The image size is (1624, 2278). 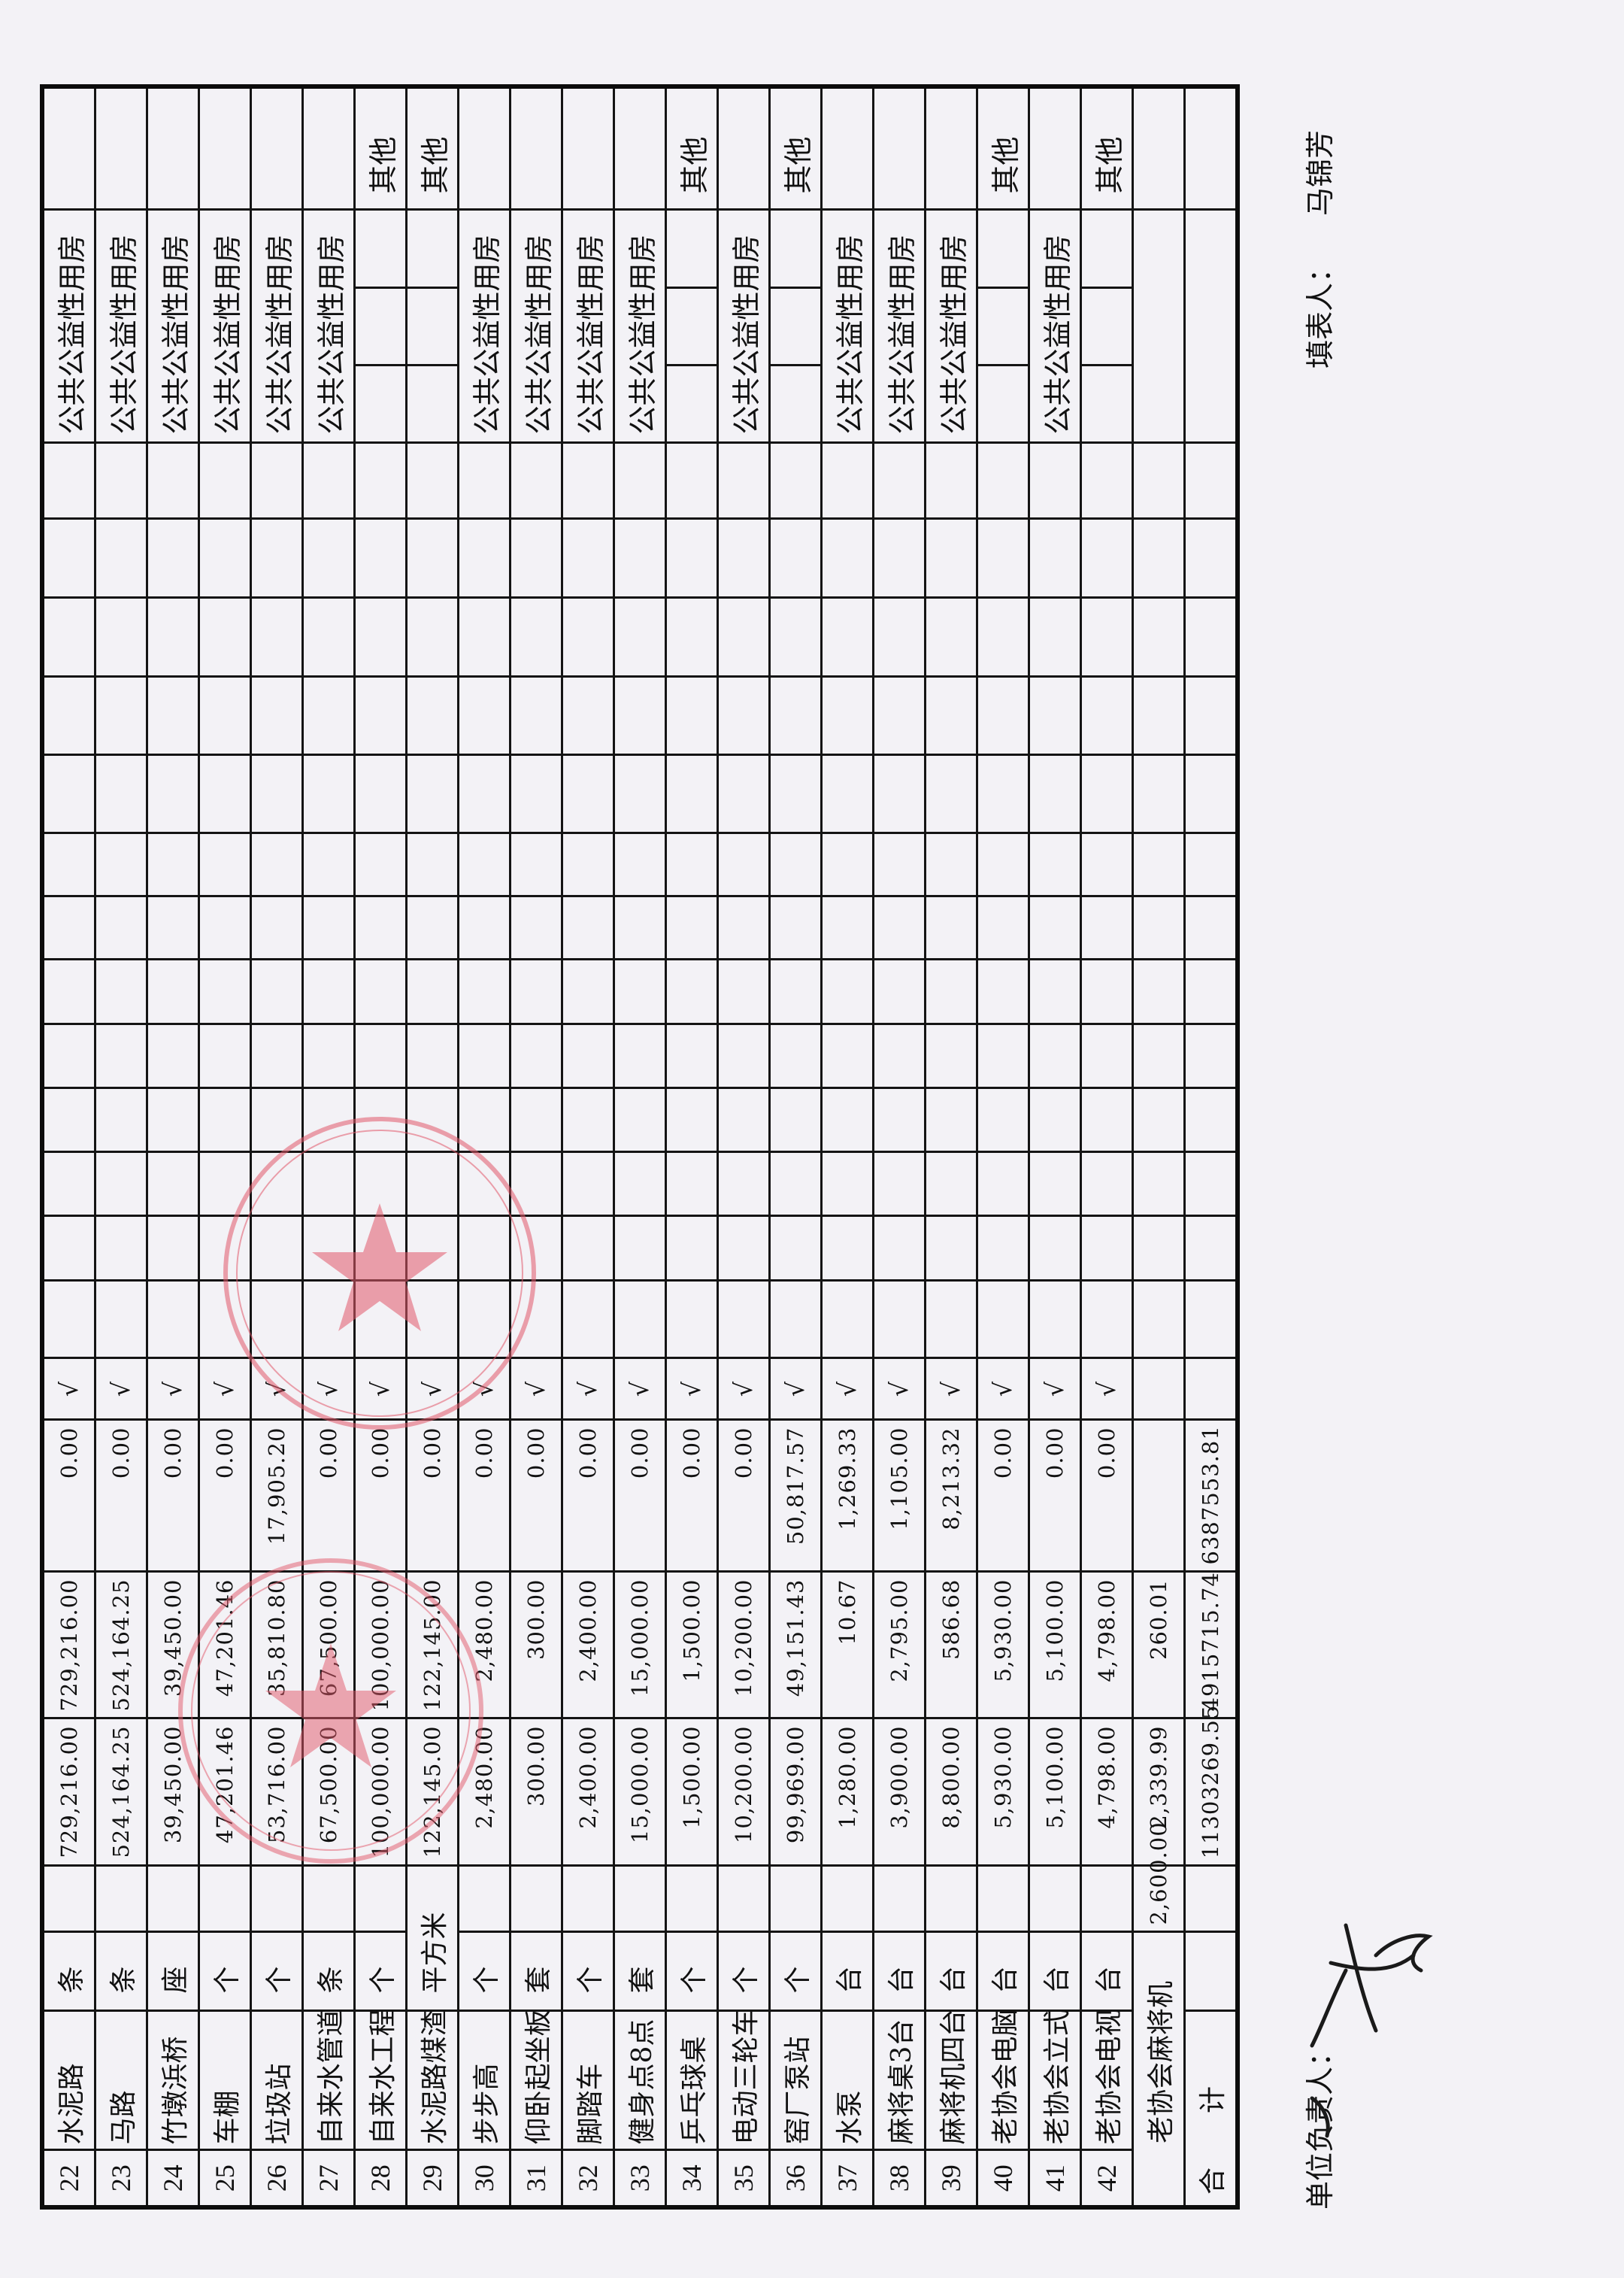 I want to click on item-name-cell: 乒乓球桌, so click(x=691, y=2080).